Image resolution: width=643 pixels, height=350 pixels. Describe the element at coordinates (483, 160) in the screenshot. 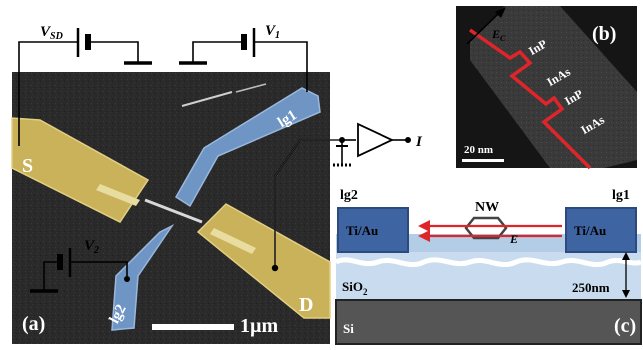

I see `scale-bar-b` at that location.